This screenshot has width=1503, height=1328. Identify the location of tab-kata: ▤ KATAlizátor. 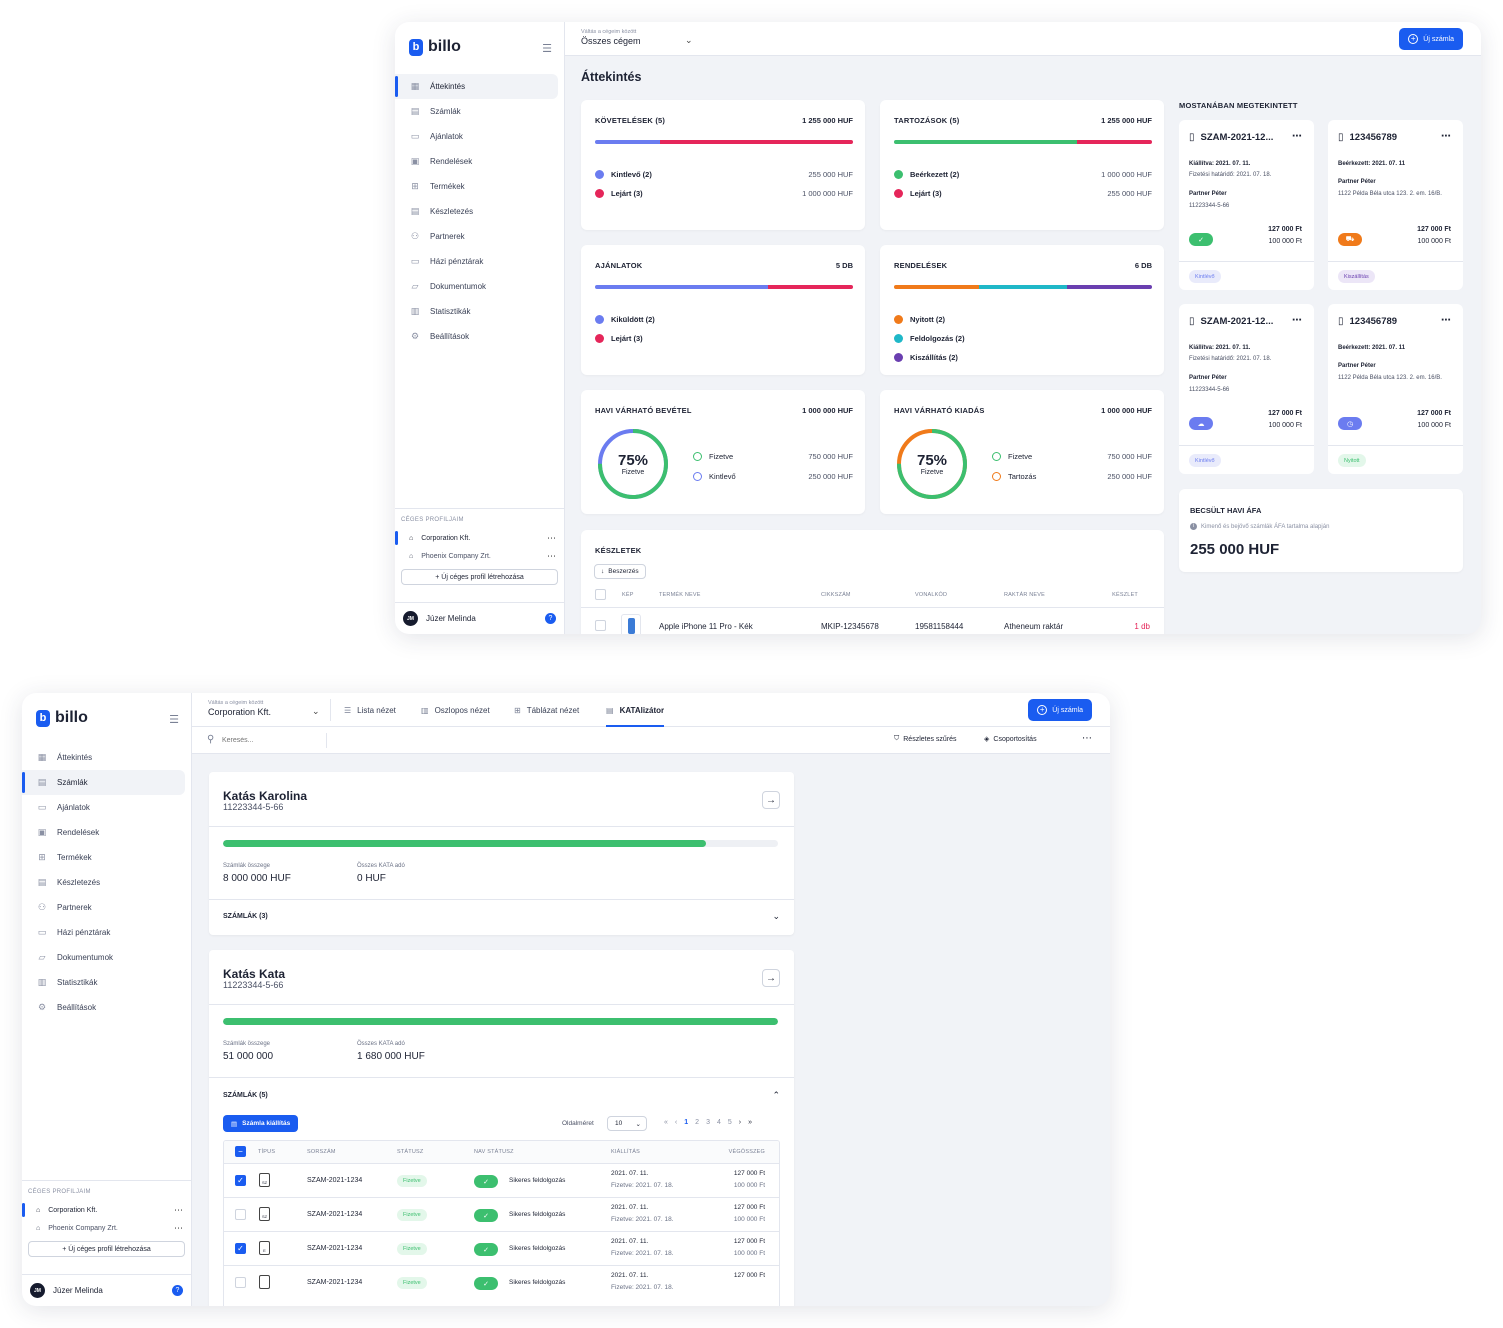
(635, 710).